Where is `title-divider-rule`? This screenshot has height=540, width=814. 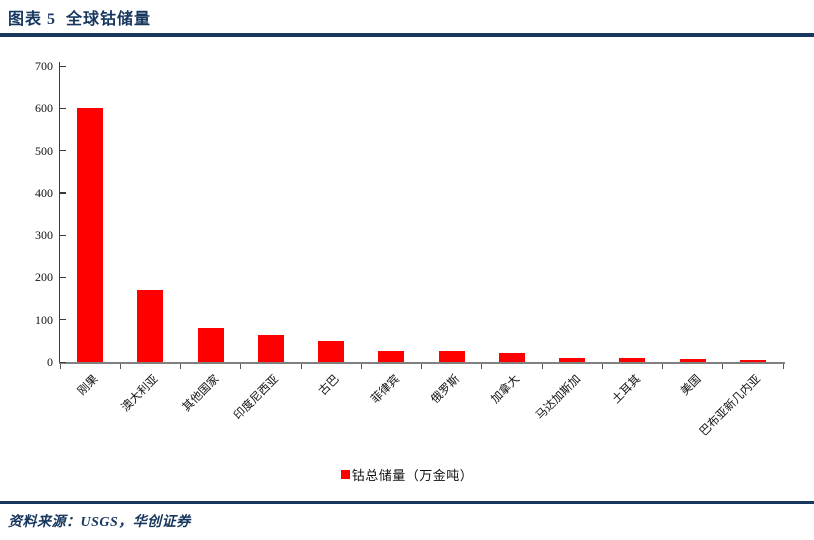
title-divider-rule is located at coordinates (407, 35).